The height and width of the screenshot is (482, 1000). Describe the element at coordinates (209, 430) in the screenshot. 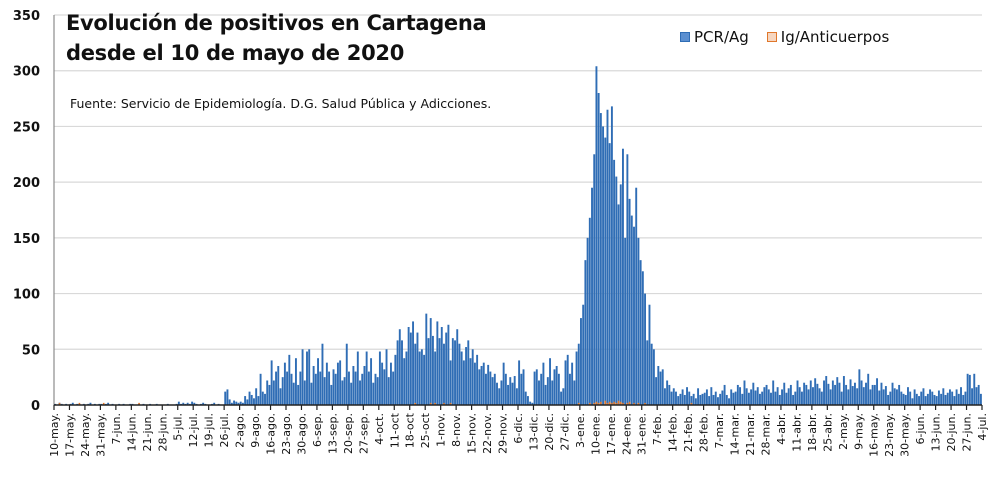

I see `x-tick-label: 19-jul.` at that location.